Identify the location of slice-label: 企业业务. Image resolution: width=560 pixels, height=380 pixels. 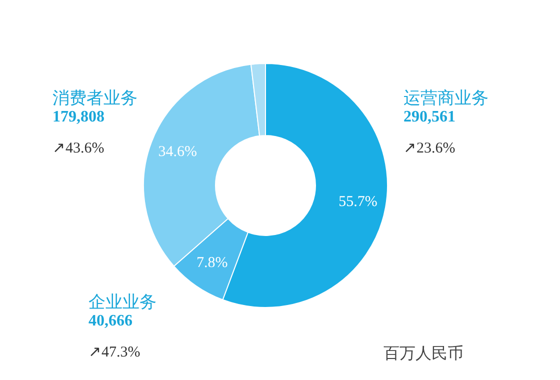
(122, 302).